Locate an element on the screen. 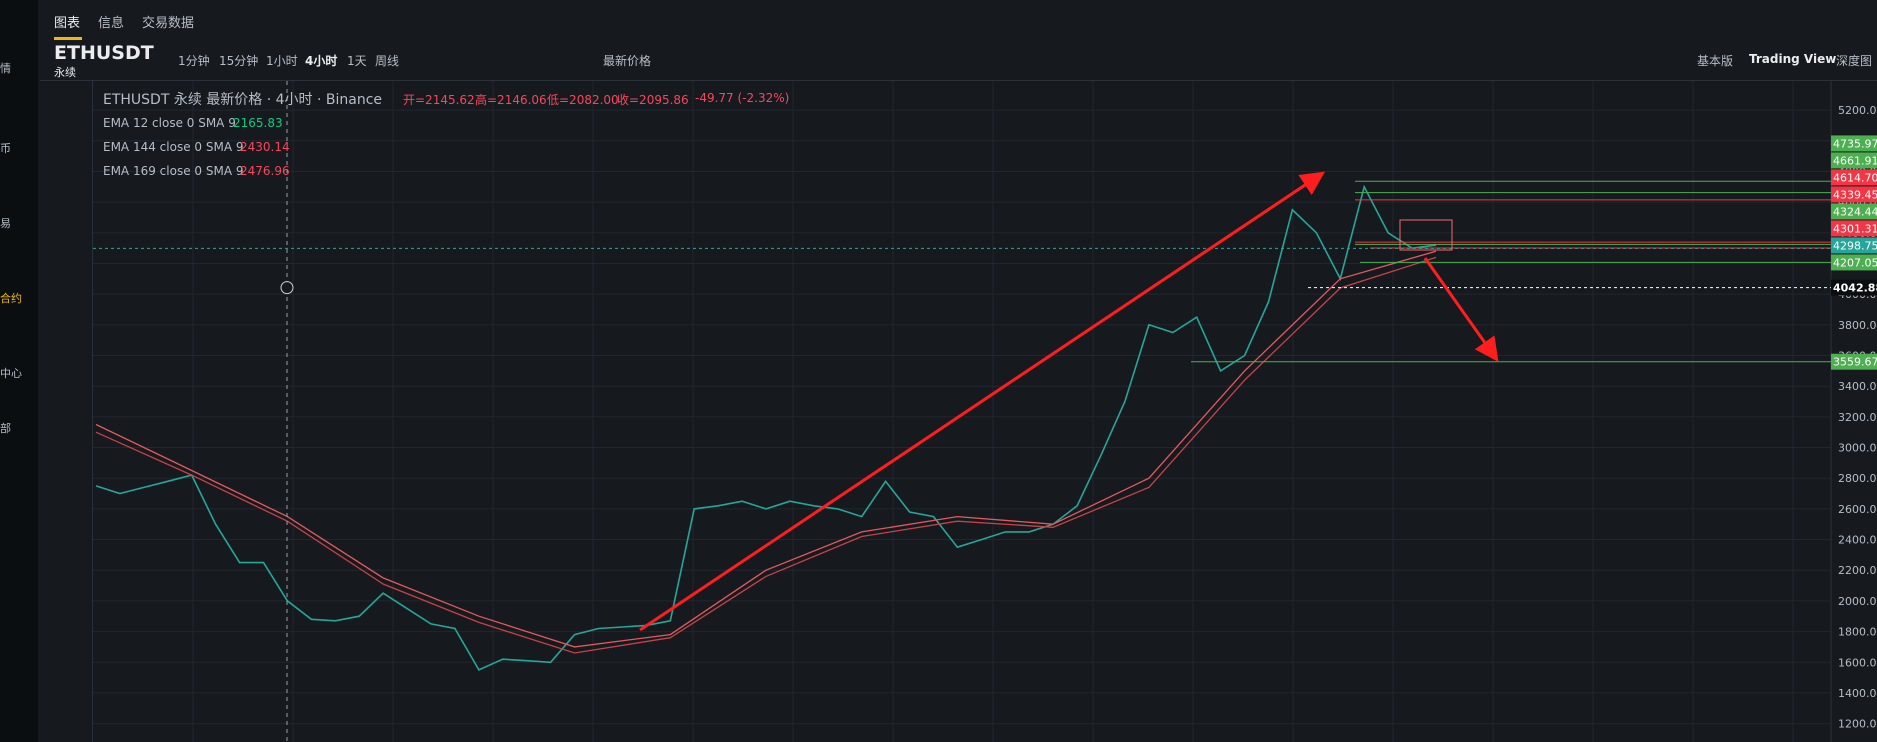 The width and height of the screenshot is (1877, 742). level-label: 4735.97 is located at coordinates (1855, 143).